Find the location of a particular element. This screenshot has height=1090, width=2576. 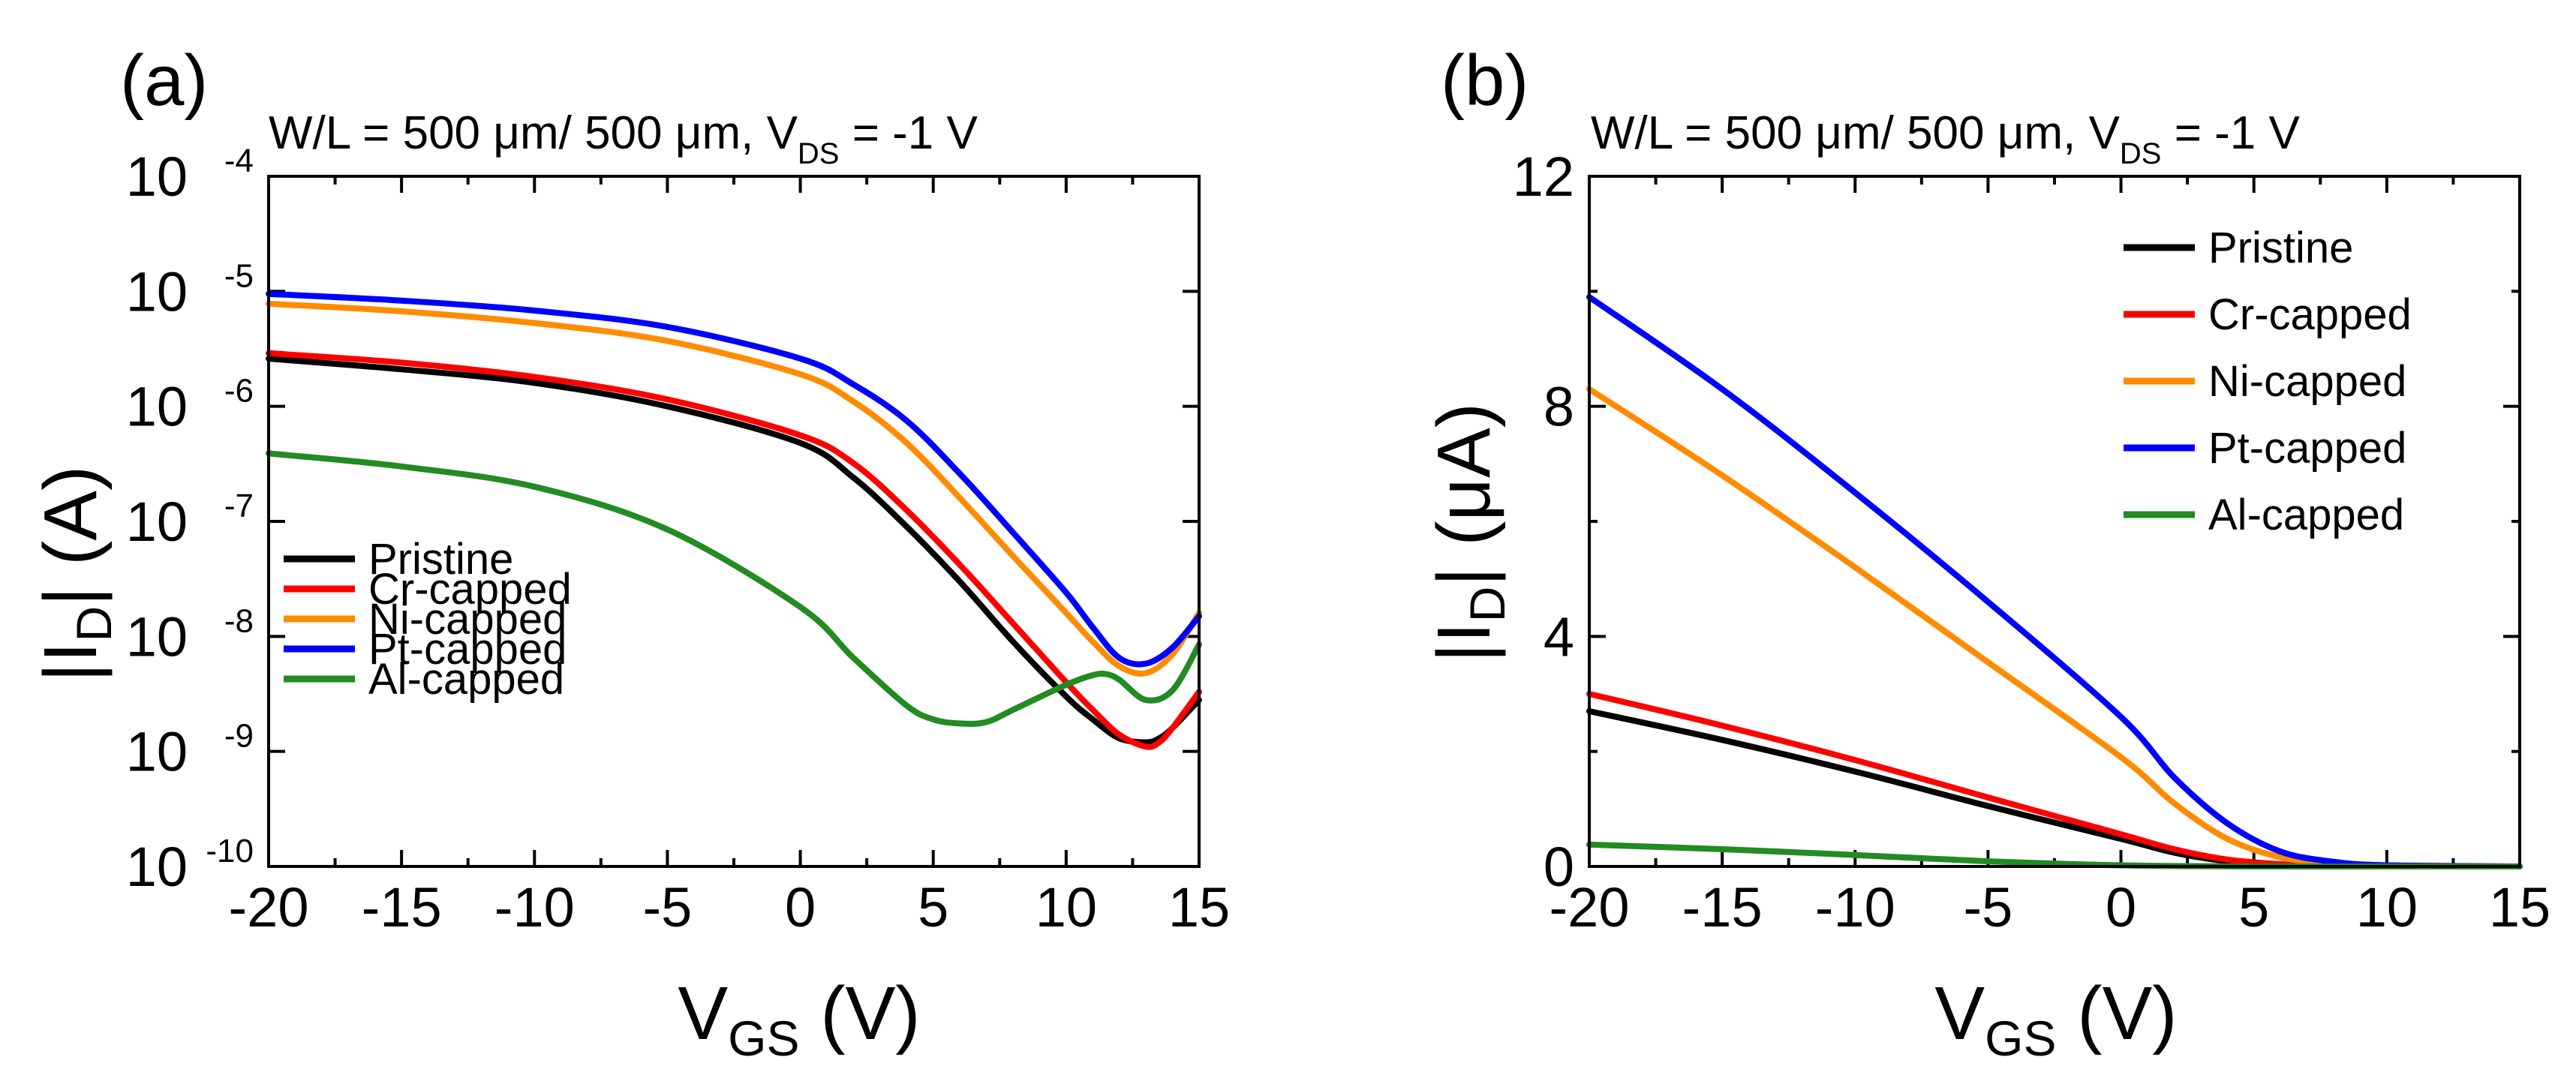

panel-a-xlabel-unit: (V) is located at coordinates (859, 1013).